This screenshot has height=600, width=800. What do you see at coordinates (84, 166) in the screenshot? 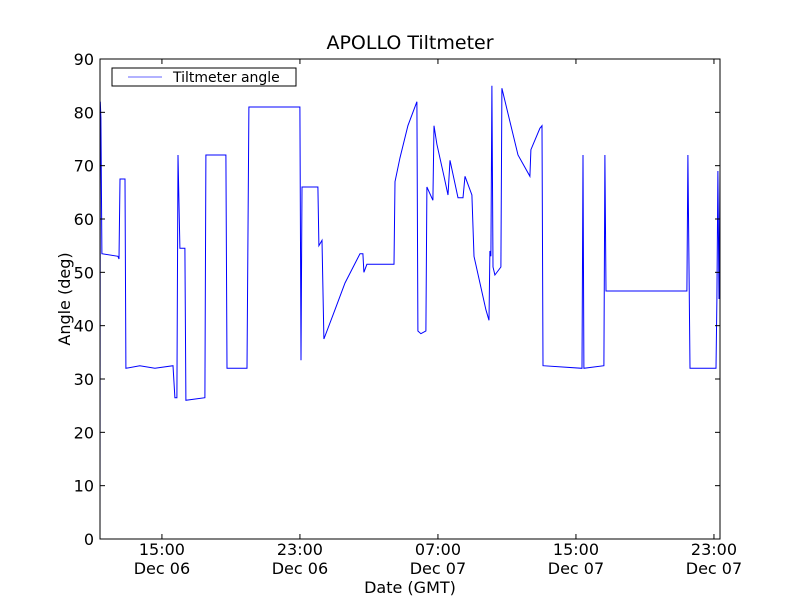
I see `y-tick-label: 70` at bounding box center [84, 166].